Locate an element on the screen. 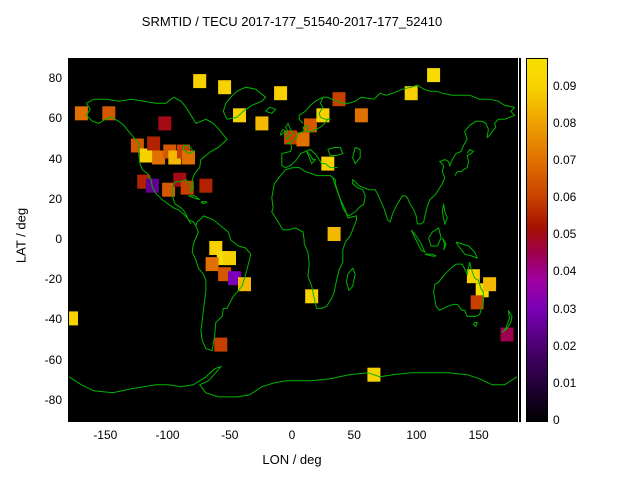 The image size is (640, 480). y-tick-label: 20 is located at coordinates (55, 198).